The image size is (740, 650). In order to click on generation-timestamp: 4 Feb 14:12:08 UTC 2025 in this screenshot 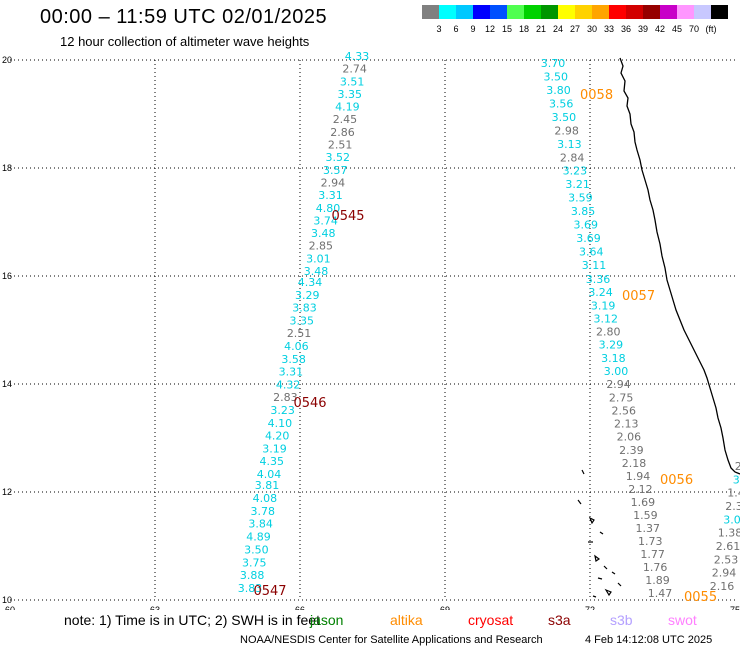, I will do `click(649, 640)`.